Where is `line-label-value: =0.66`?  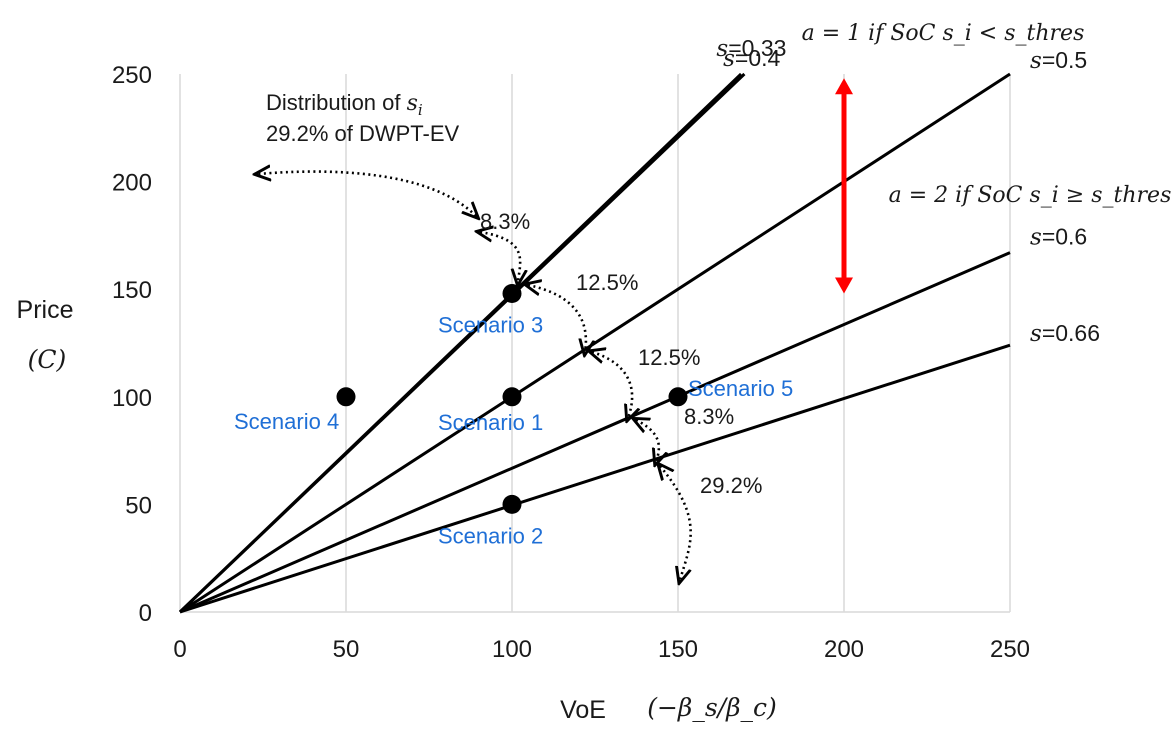
line-label-value: =0.66 is located at coordinates (1071, 333).